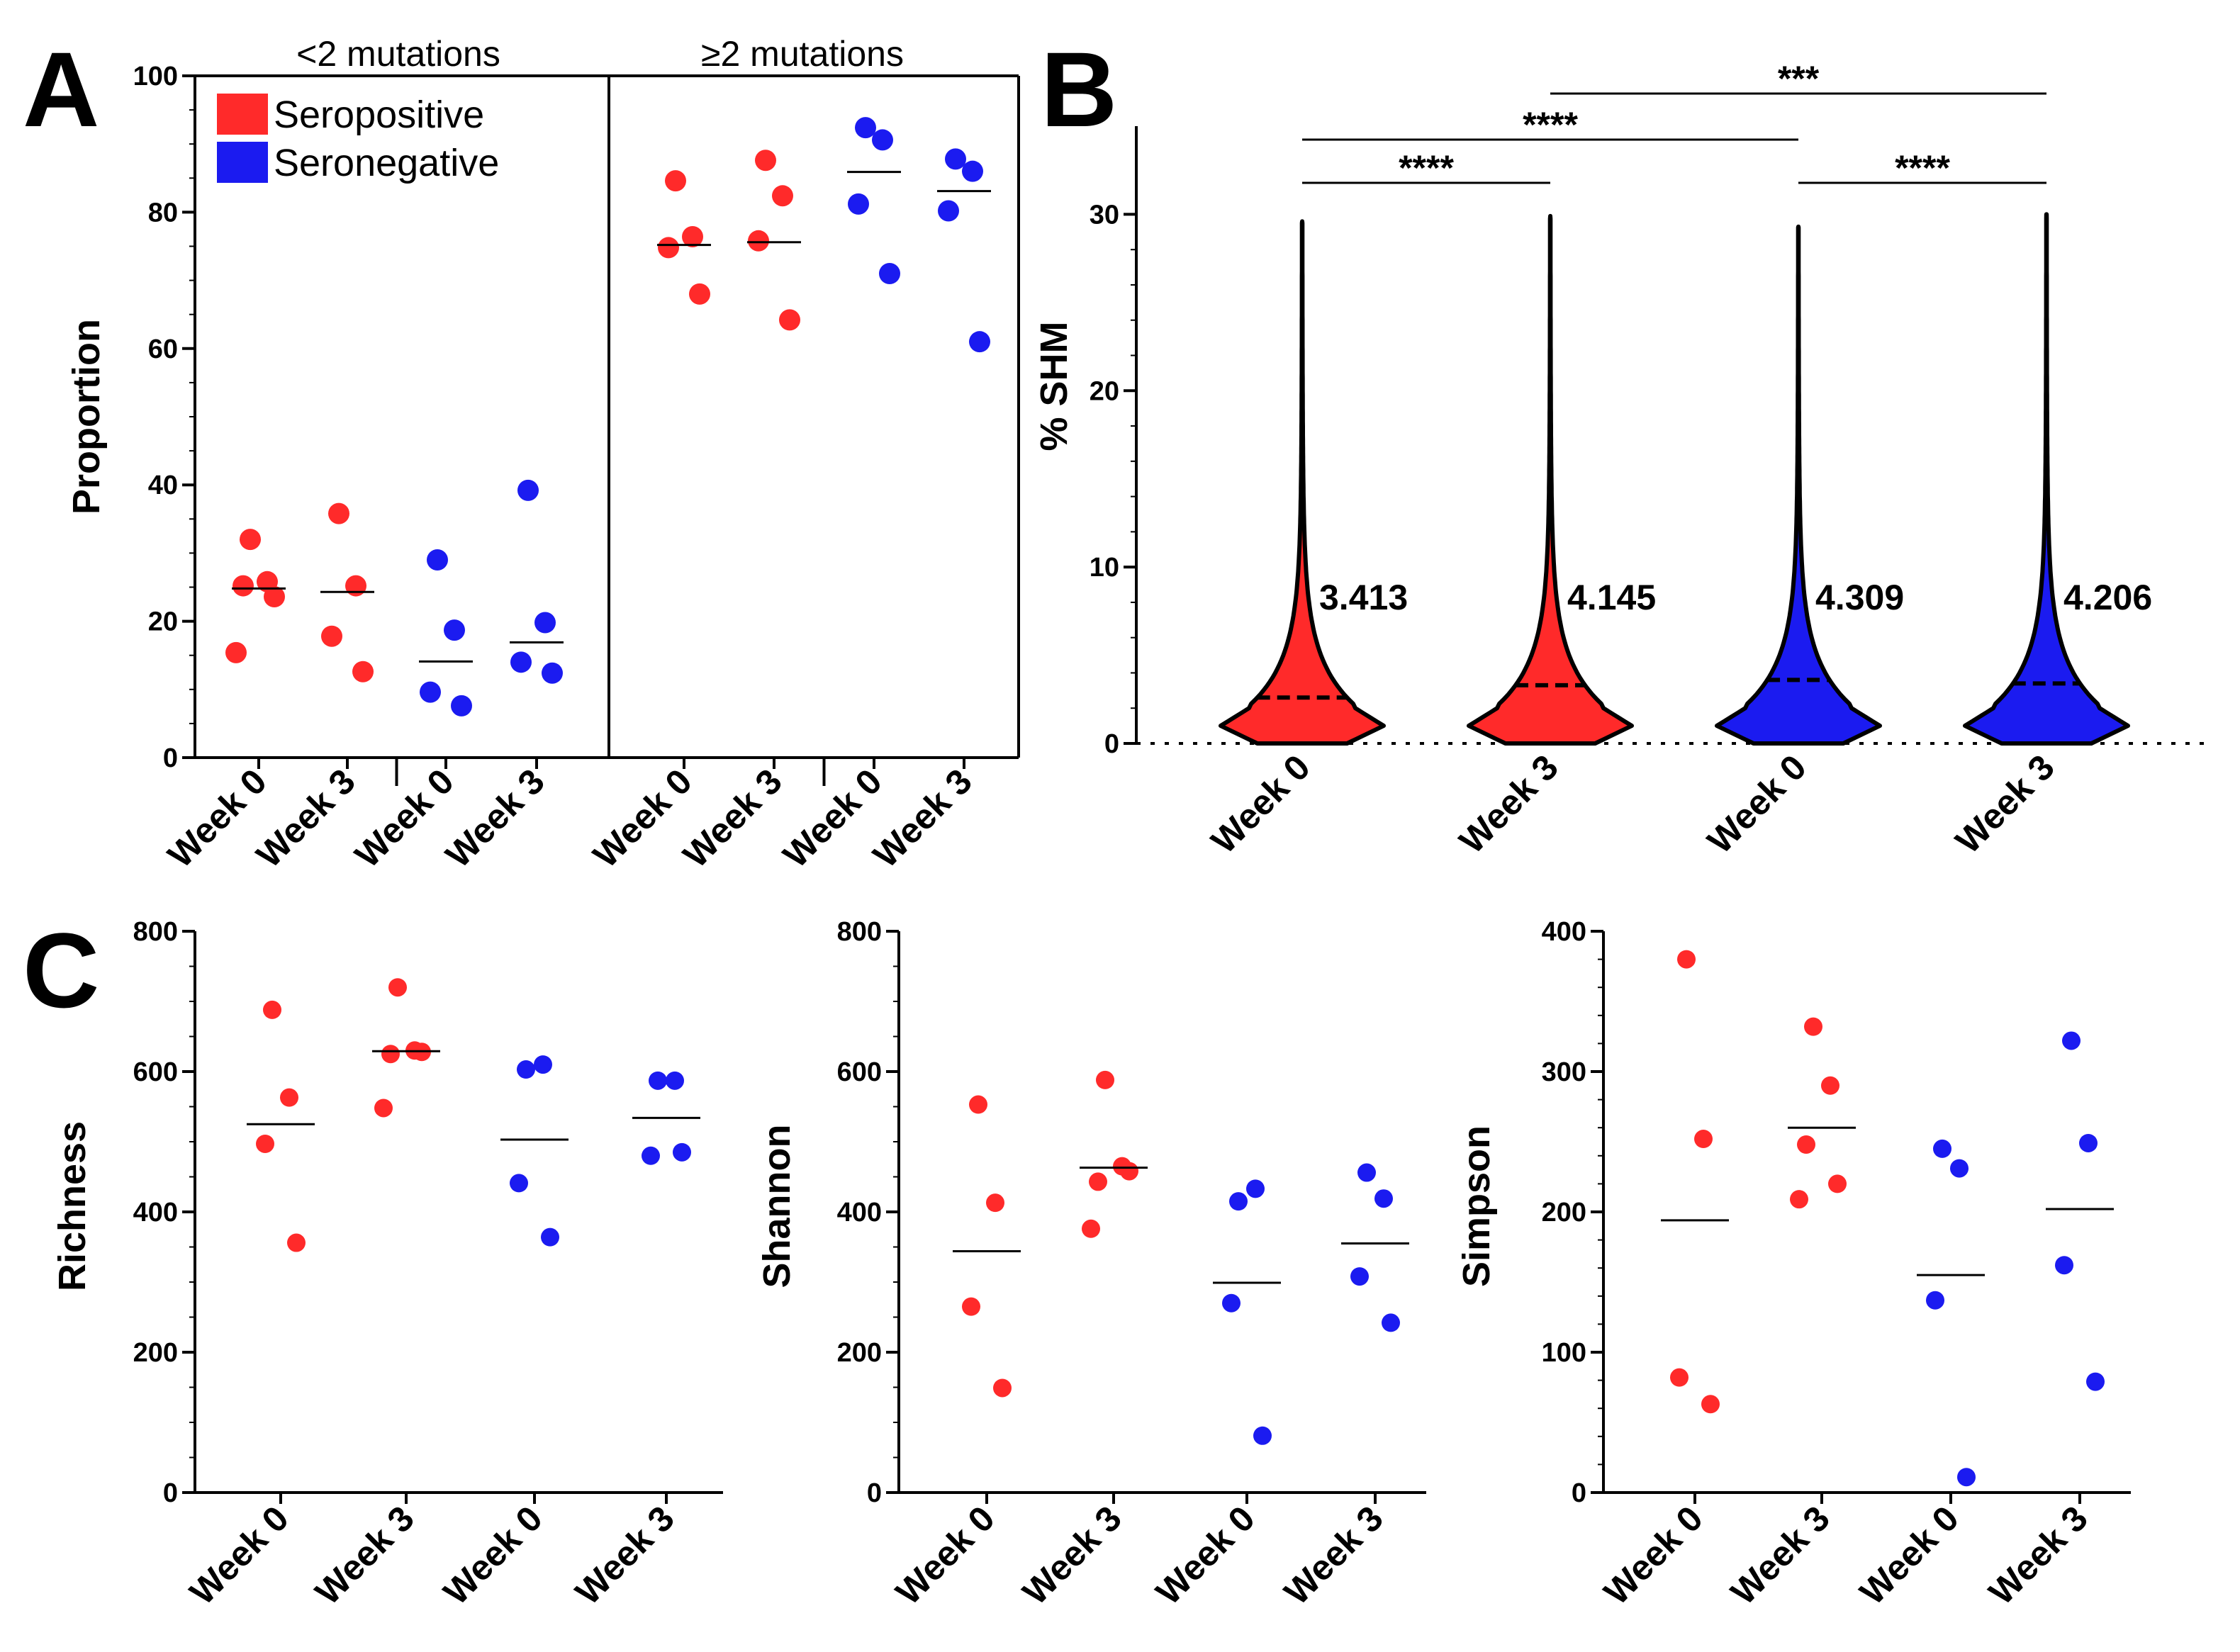  What do you see at coordinates (1104, 568) in the screenshot?
I see `panel-b-y-tick-label: 10` at bounding box center [1104, 568].